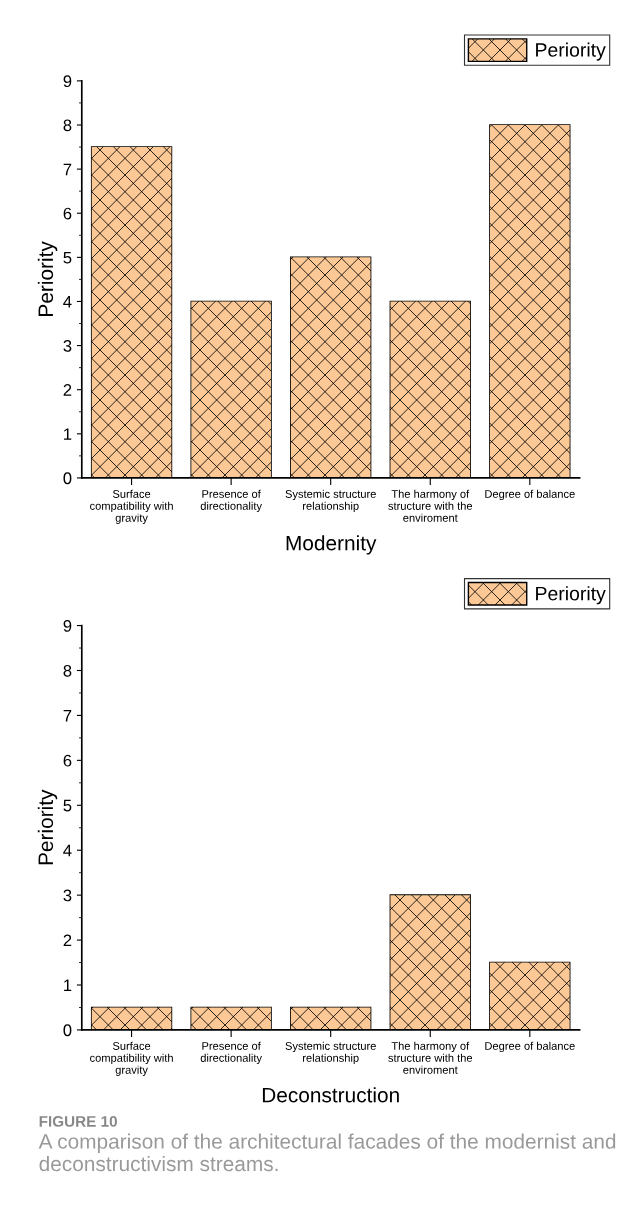  I want to click on x-axis-title: Deconstruction, so click(330, 1095).